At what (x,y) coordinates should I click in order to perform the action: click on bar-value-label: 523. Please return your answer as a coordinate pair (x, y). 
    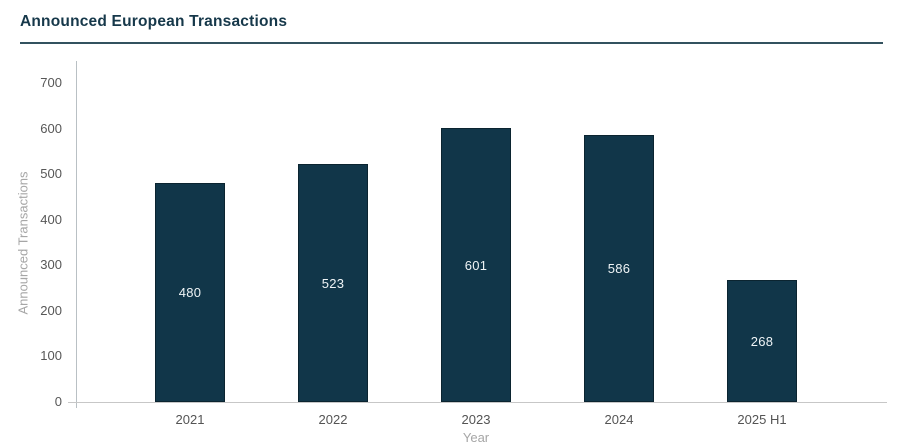
    Looking at the image, I should click on (333, 283).